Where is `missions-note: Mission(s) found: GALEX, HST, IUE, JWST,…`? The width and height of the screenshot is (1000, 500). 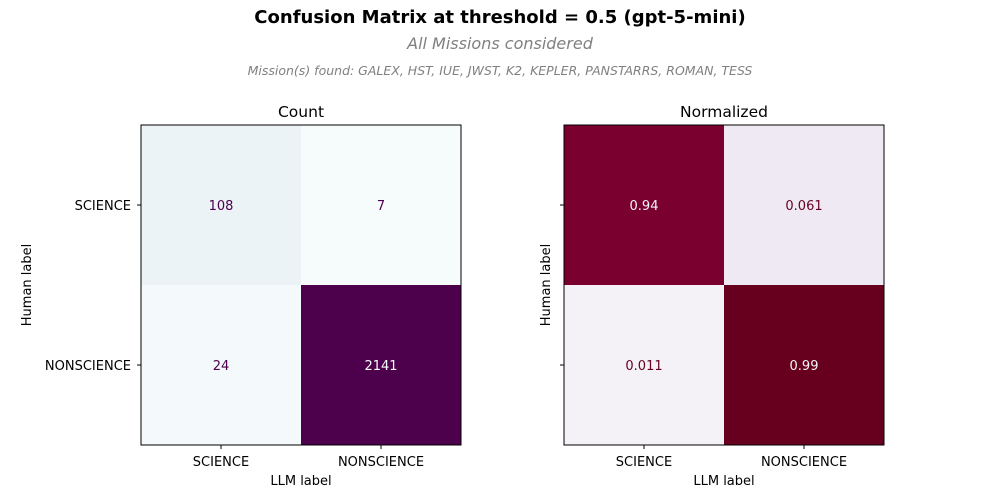 missions-note: Mission(s) found: GALEX, HST, IUE, JWST,… is located at coordinates (500, 70).